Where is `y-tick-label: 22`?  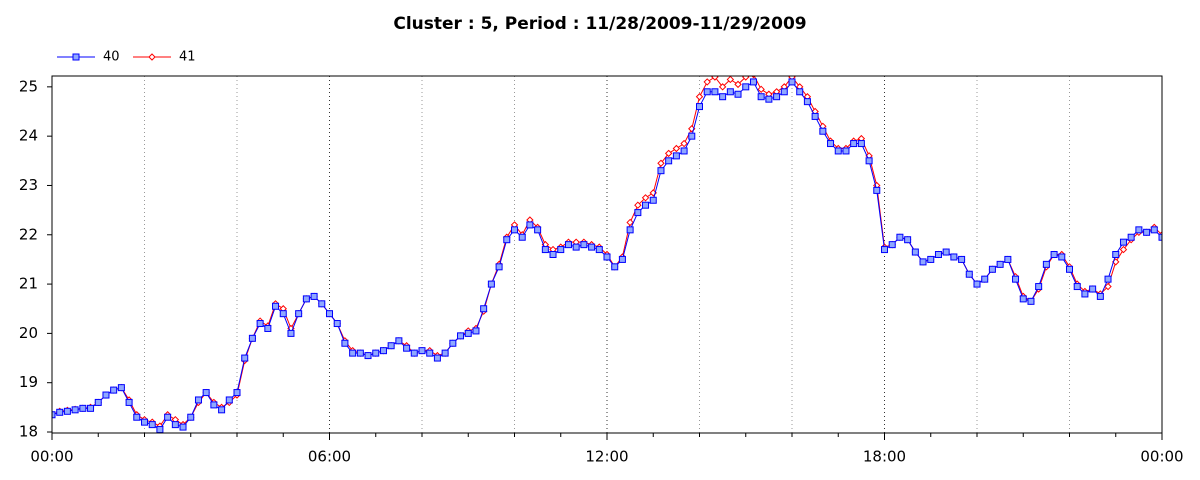
y-tick-label: 22 is located at coordinates (28, 234).